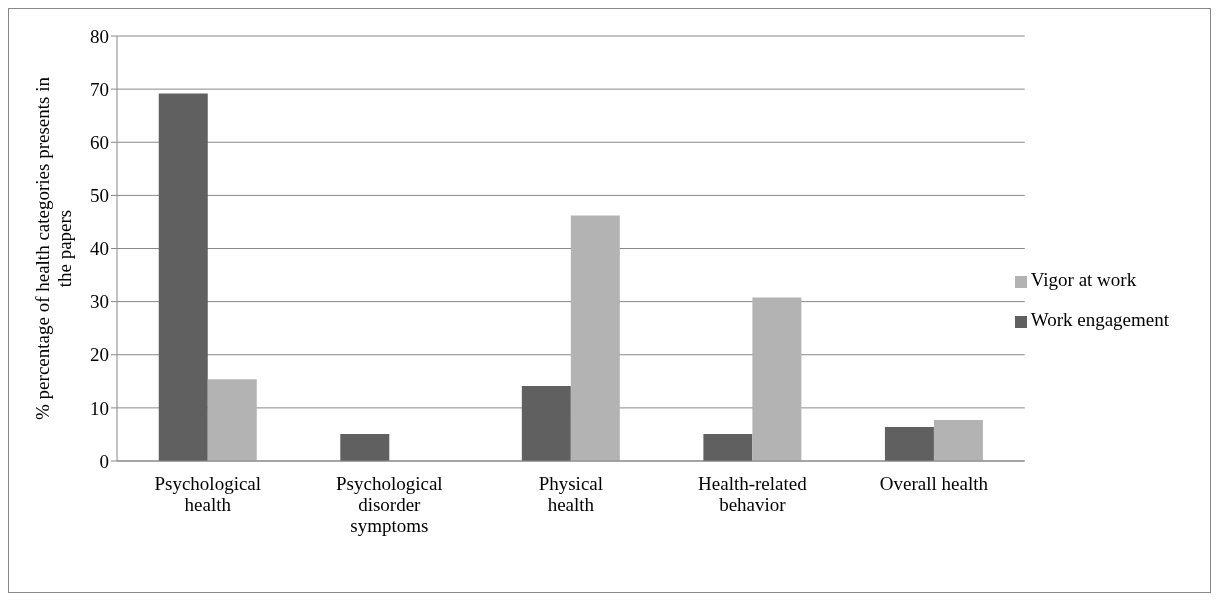 This screenshot has width=1219, height=601. What do you see at coordinates (99, 408) in the screenshot?
I see `y-tick-label: 10` at bounding box center [99, 408].